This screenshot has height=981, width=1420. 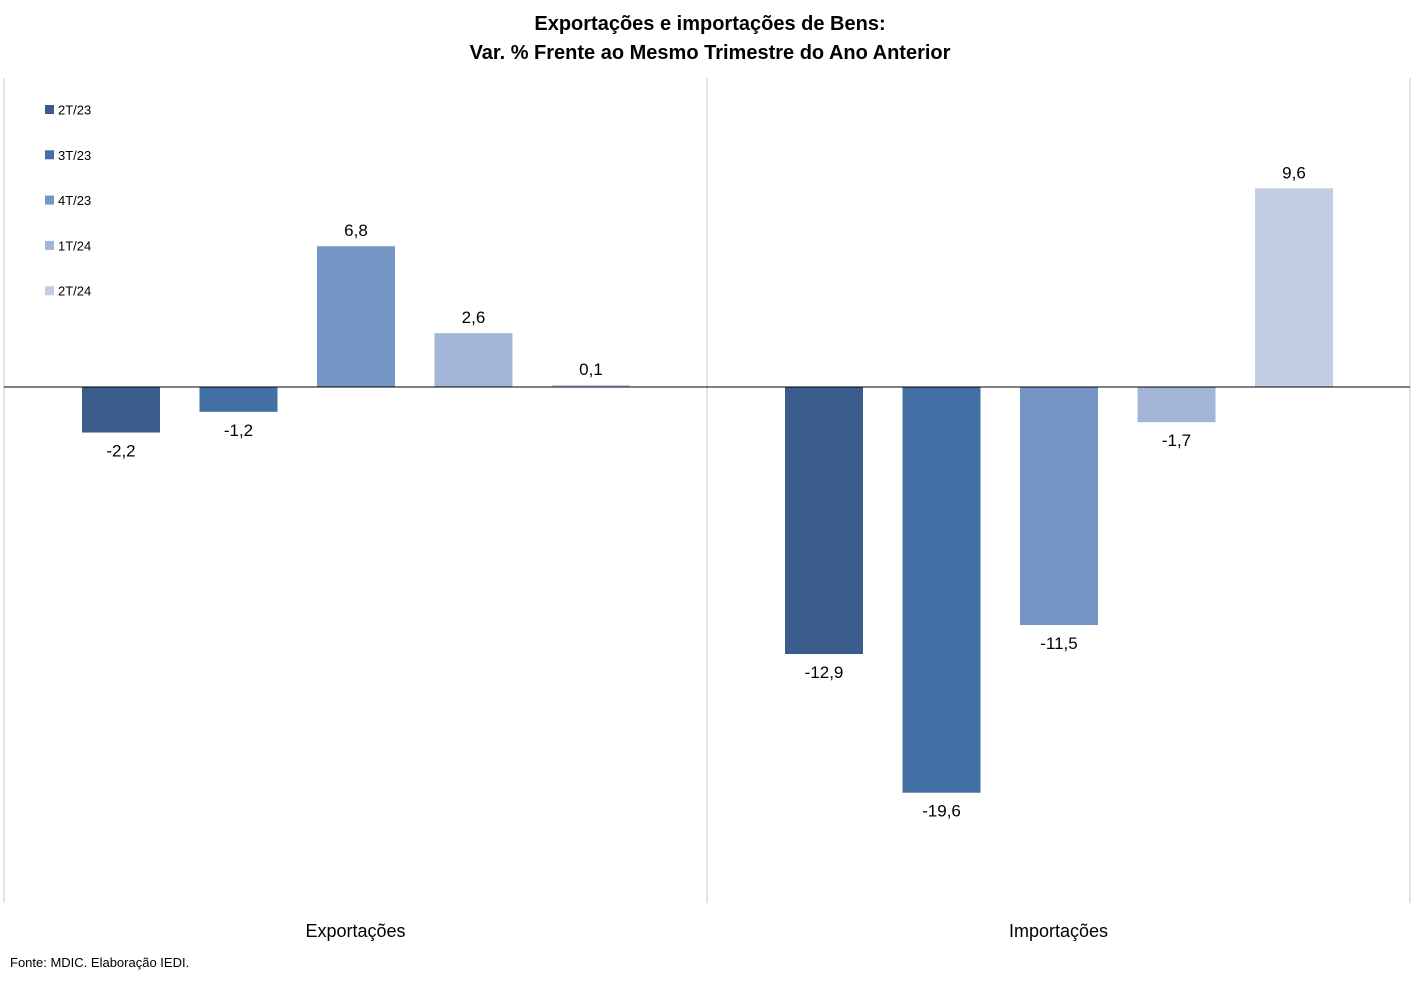 What do you see at coordinates (941, 811) in the screenshot?
I see `data-label: -19,6` at bounding box center [941, 811].